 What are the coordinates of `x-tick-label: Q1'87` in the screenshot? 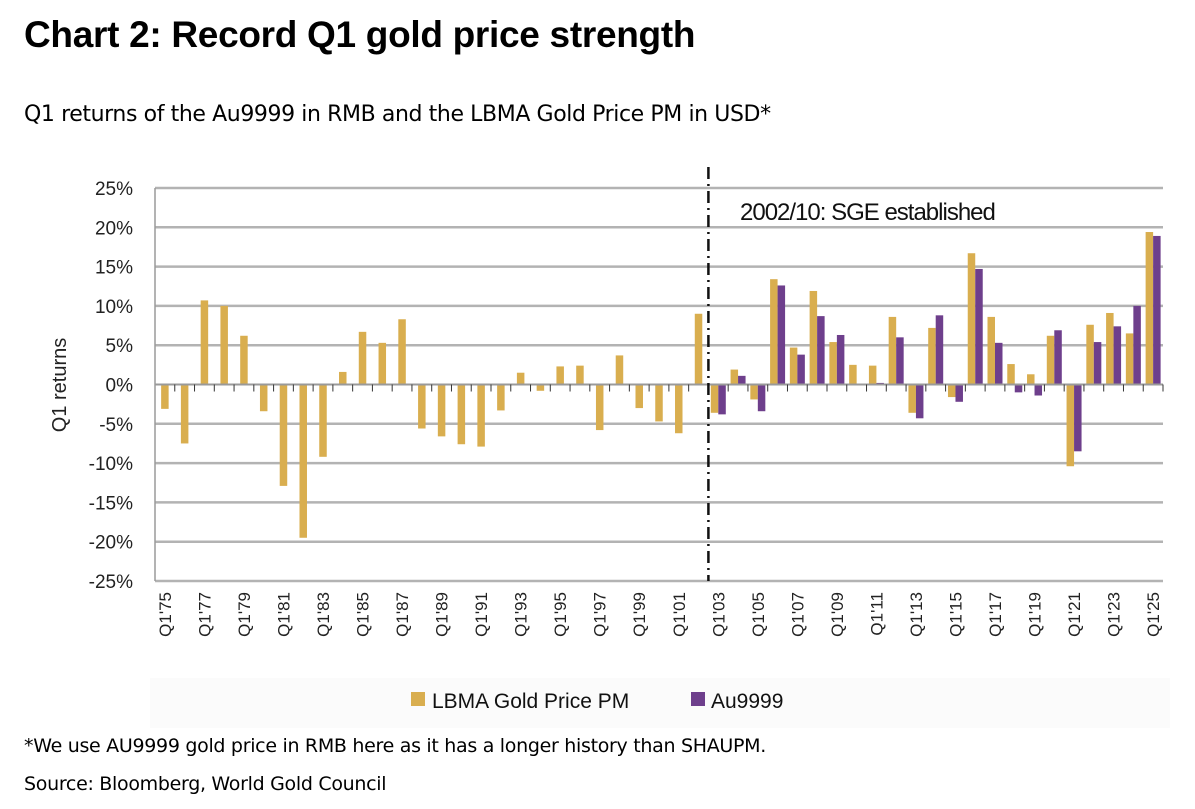 It's located at (402, 614).